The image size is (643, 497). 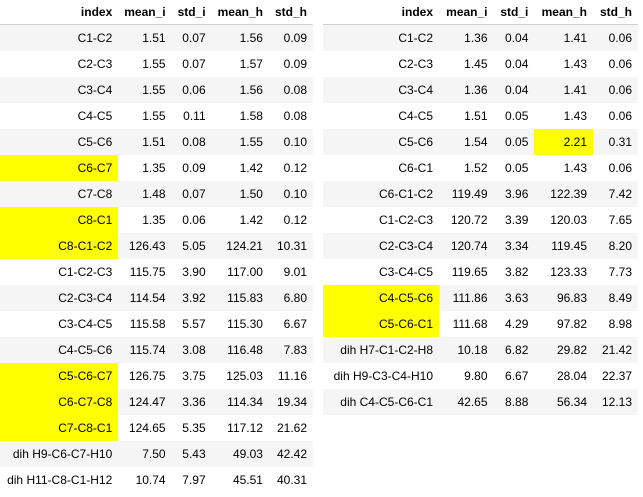 What do you see at coordinates (615, 324) in the screenshot?
I see `value-cell-std-h: 8.98` at bounding box center [615, 324].